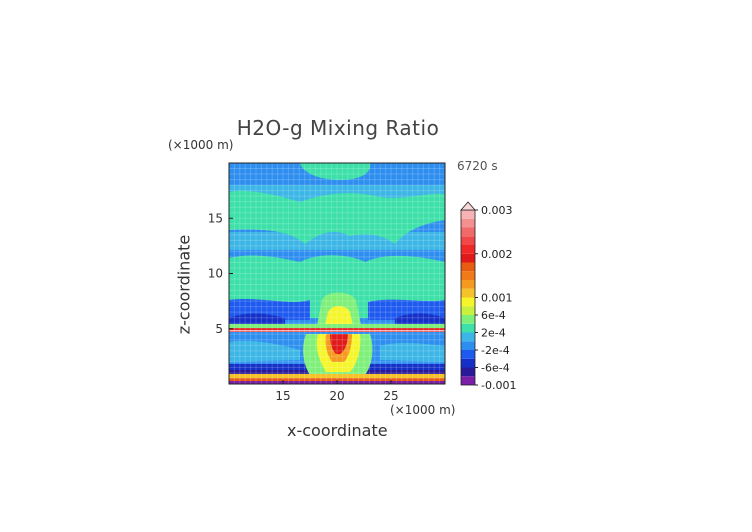 This screenshot has height=532, width=752. What do you see at coordinates (497, 254) in the screenshot?
I see `colorbar-label: 0.002` at bounding box center [497, 254].